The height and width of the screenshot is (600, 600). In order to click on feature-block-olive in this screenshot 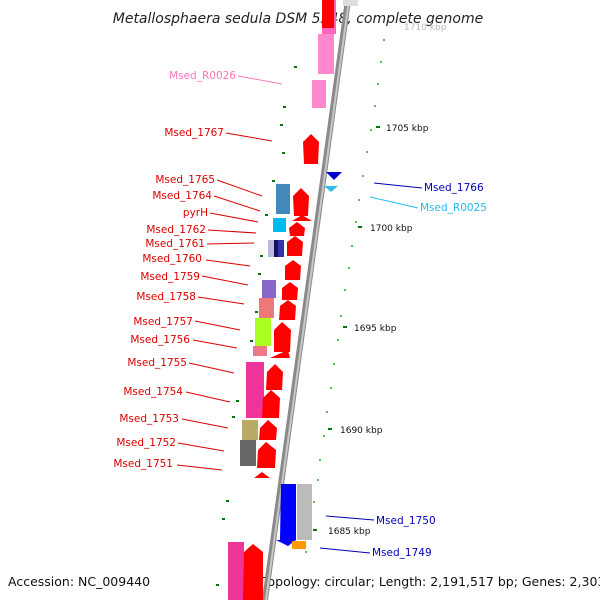, I will do `click(250, 430)`.